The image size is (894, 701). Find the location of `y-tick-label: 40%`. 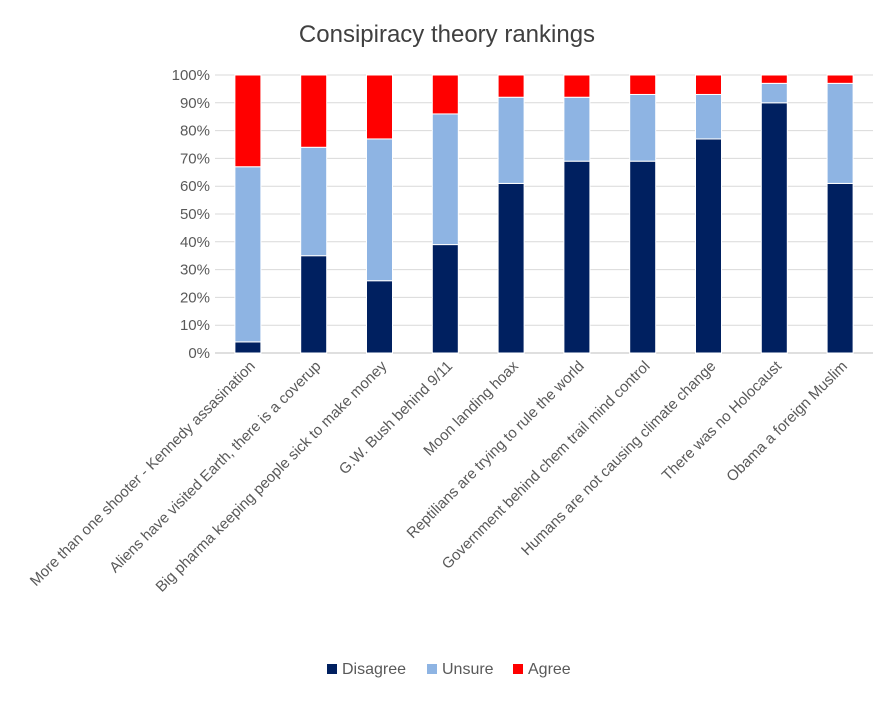

y-tick-label: 40% is located at coordinates (195, 242).